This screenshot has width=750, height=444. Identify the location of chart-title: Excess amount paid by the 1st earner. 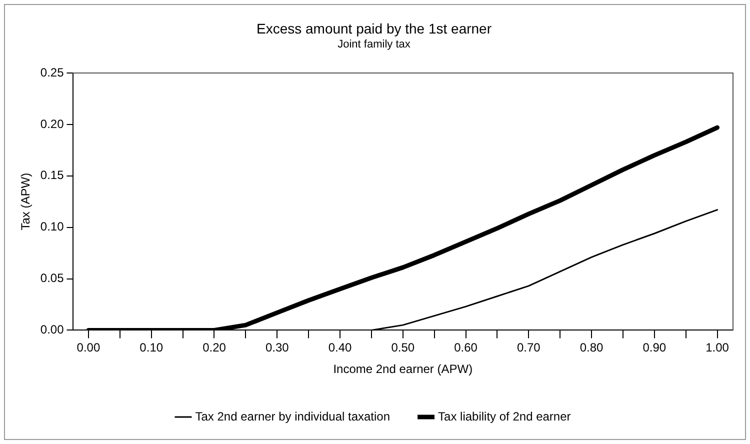
(374, 28).